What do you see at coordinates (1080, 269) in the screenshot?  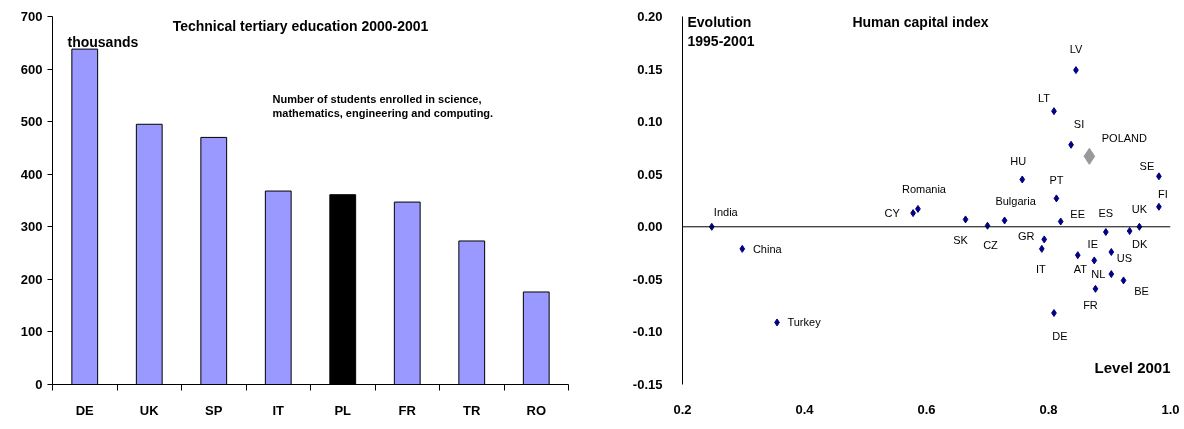 I see `series-label: AT` at bounding box center [1080, 269].